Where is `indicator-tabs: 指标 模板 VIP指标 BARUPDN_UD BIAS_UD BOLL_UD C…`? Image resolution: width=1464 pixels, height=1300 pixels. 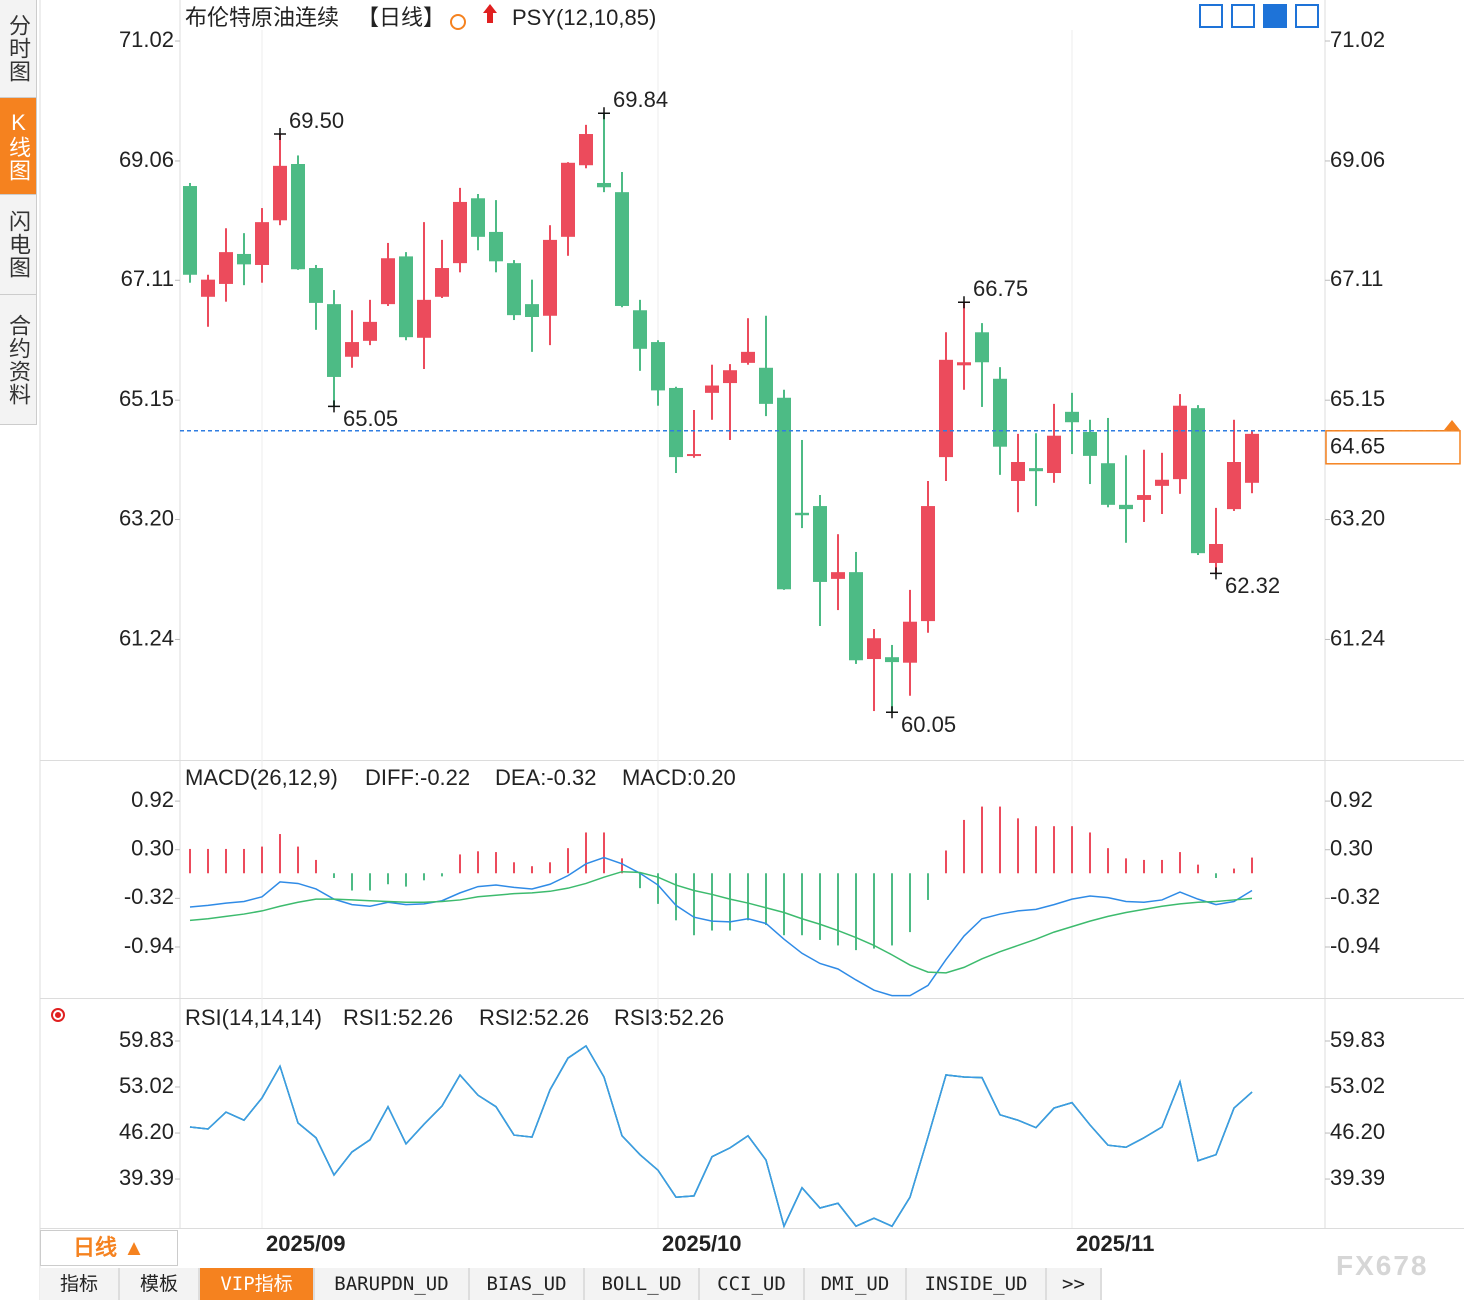 indicator-tabs: 指标 模板 VIP指标 BARUPDN_UD BIAS_UD BOLL_UD C… is located at coordinates (571, 1284).